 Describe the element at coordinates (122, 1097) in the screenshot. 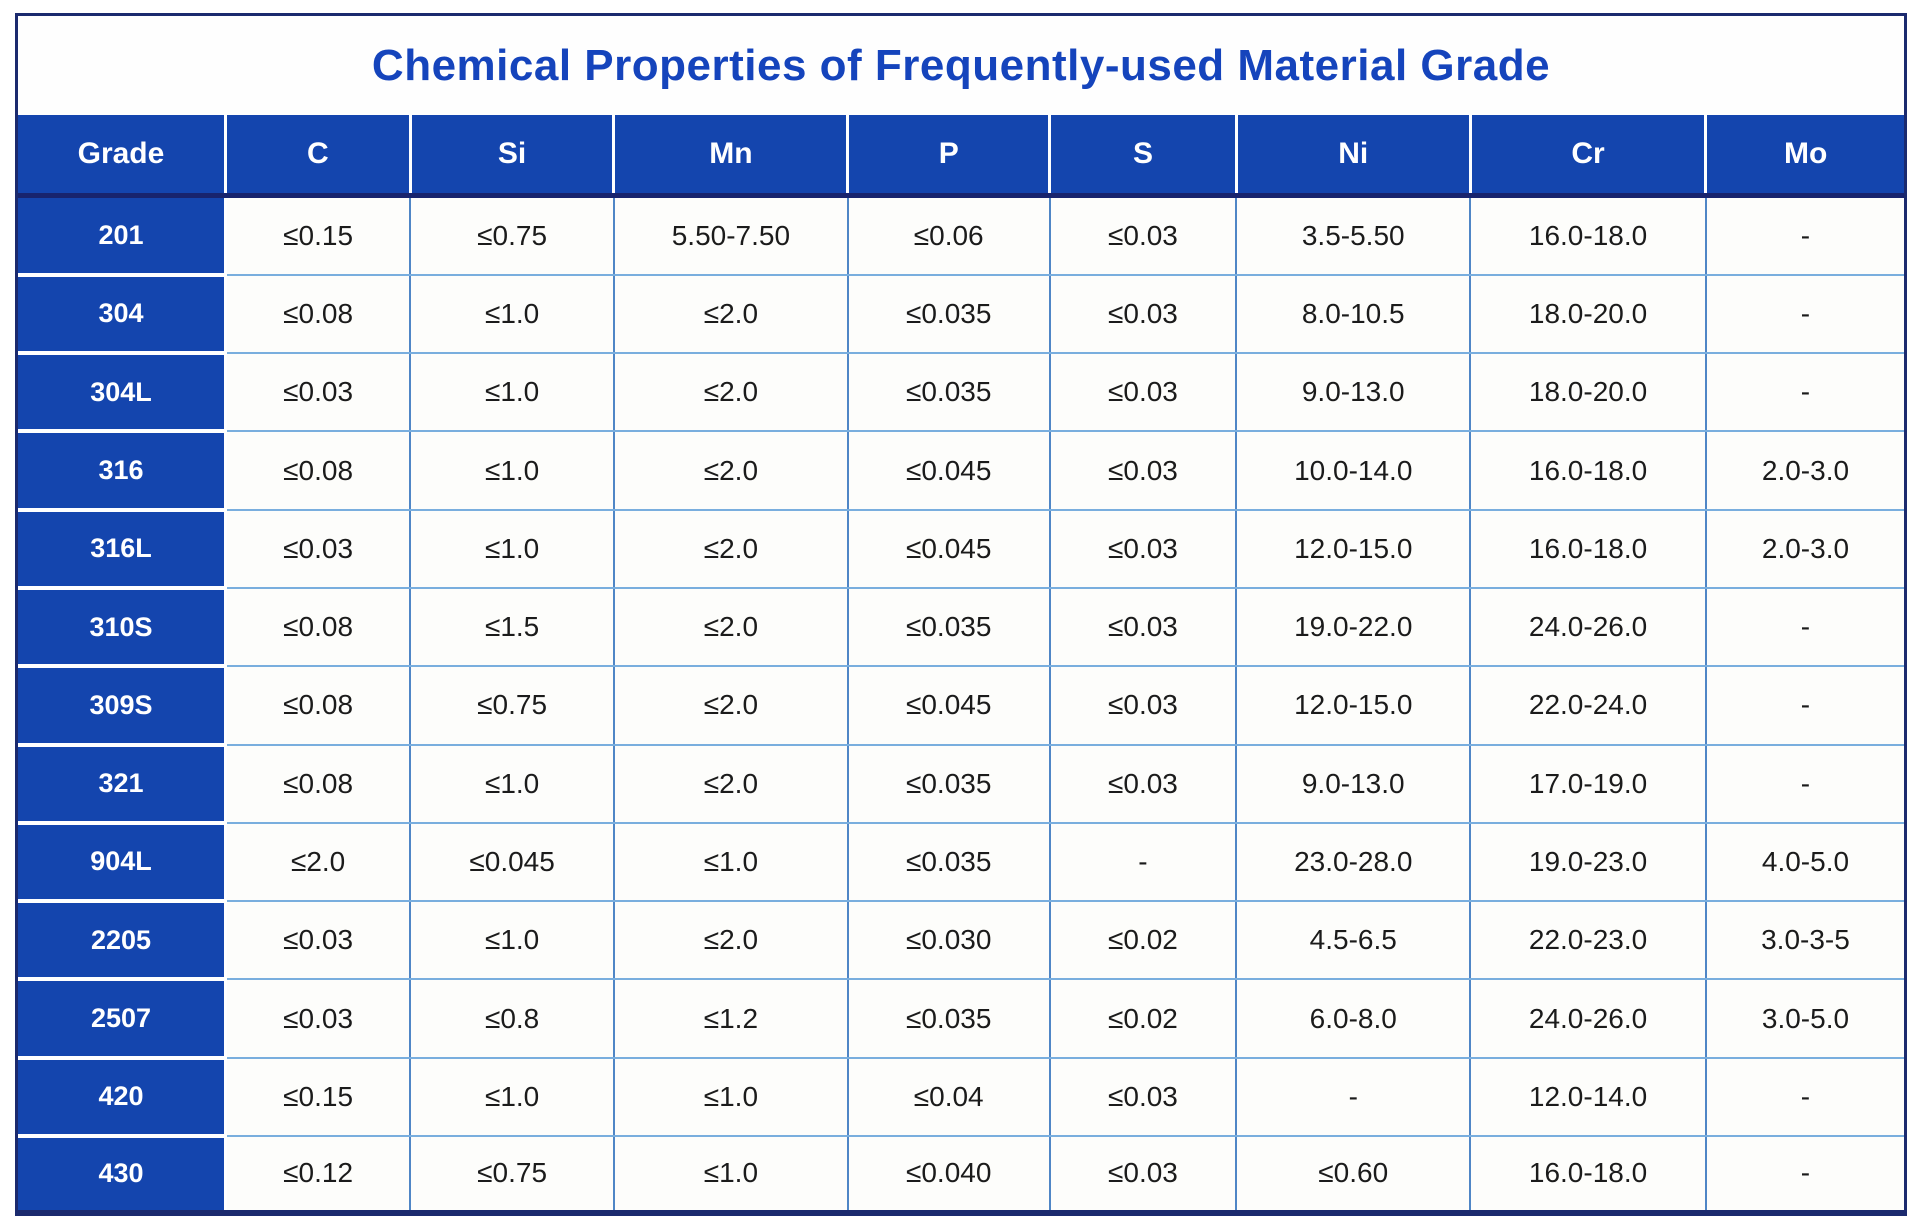

I see `grade-cell: 420` at that location.